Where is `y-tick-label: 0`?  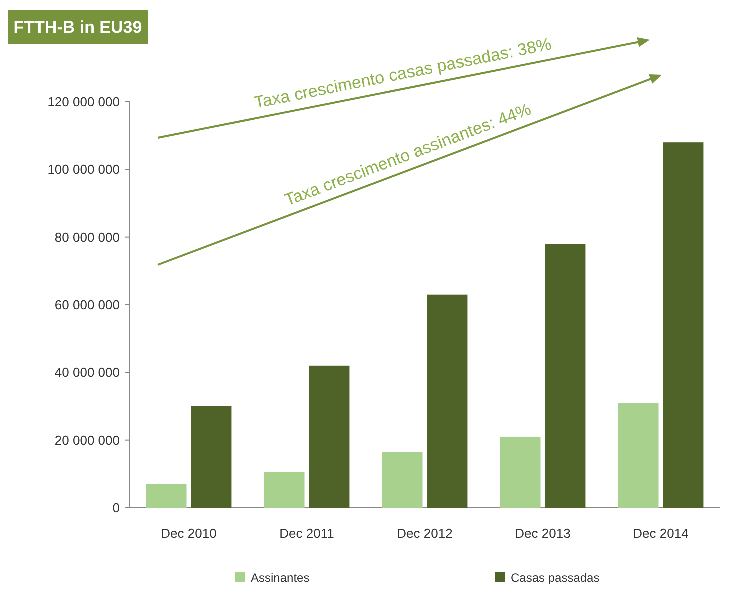 y-tick-label: 0 is located at coordinates (116, 508).